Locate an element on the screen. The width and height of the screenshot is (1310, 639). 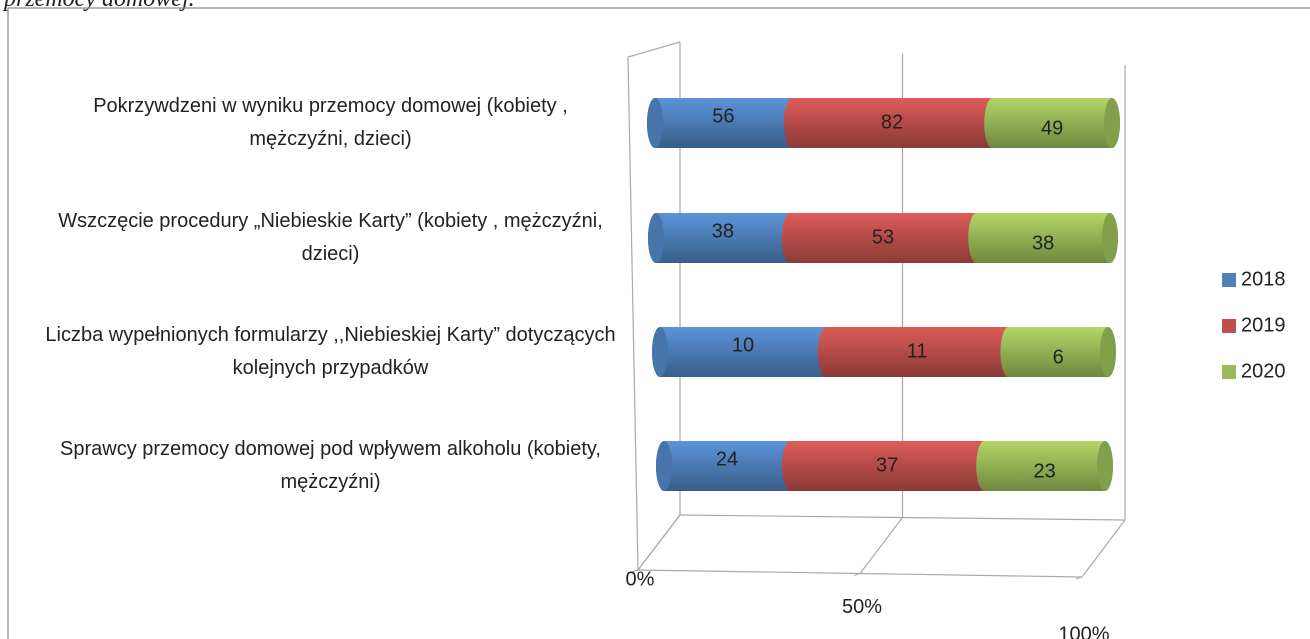
x-tick-label: 100% is located at coordinates (1083, 631).